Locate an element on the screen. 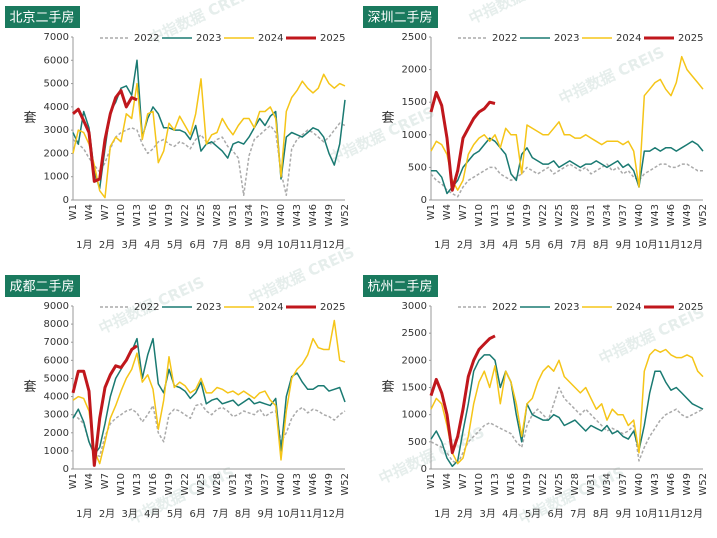  x-tick-label: W25 is located at coordinates (559, 484).